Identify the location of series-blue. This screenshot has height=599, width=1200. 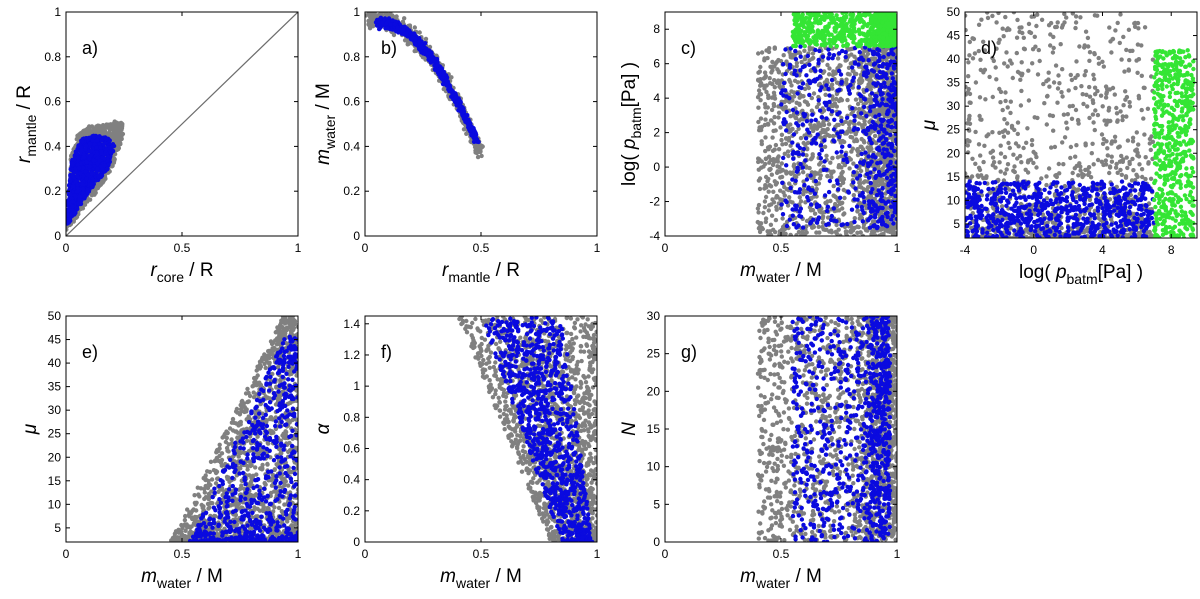
(91, 179).